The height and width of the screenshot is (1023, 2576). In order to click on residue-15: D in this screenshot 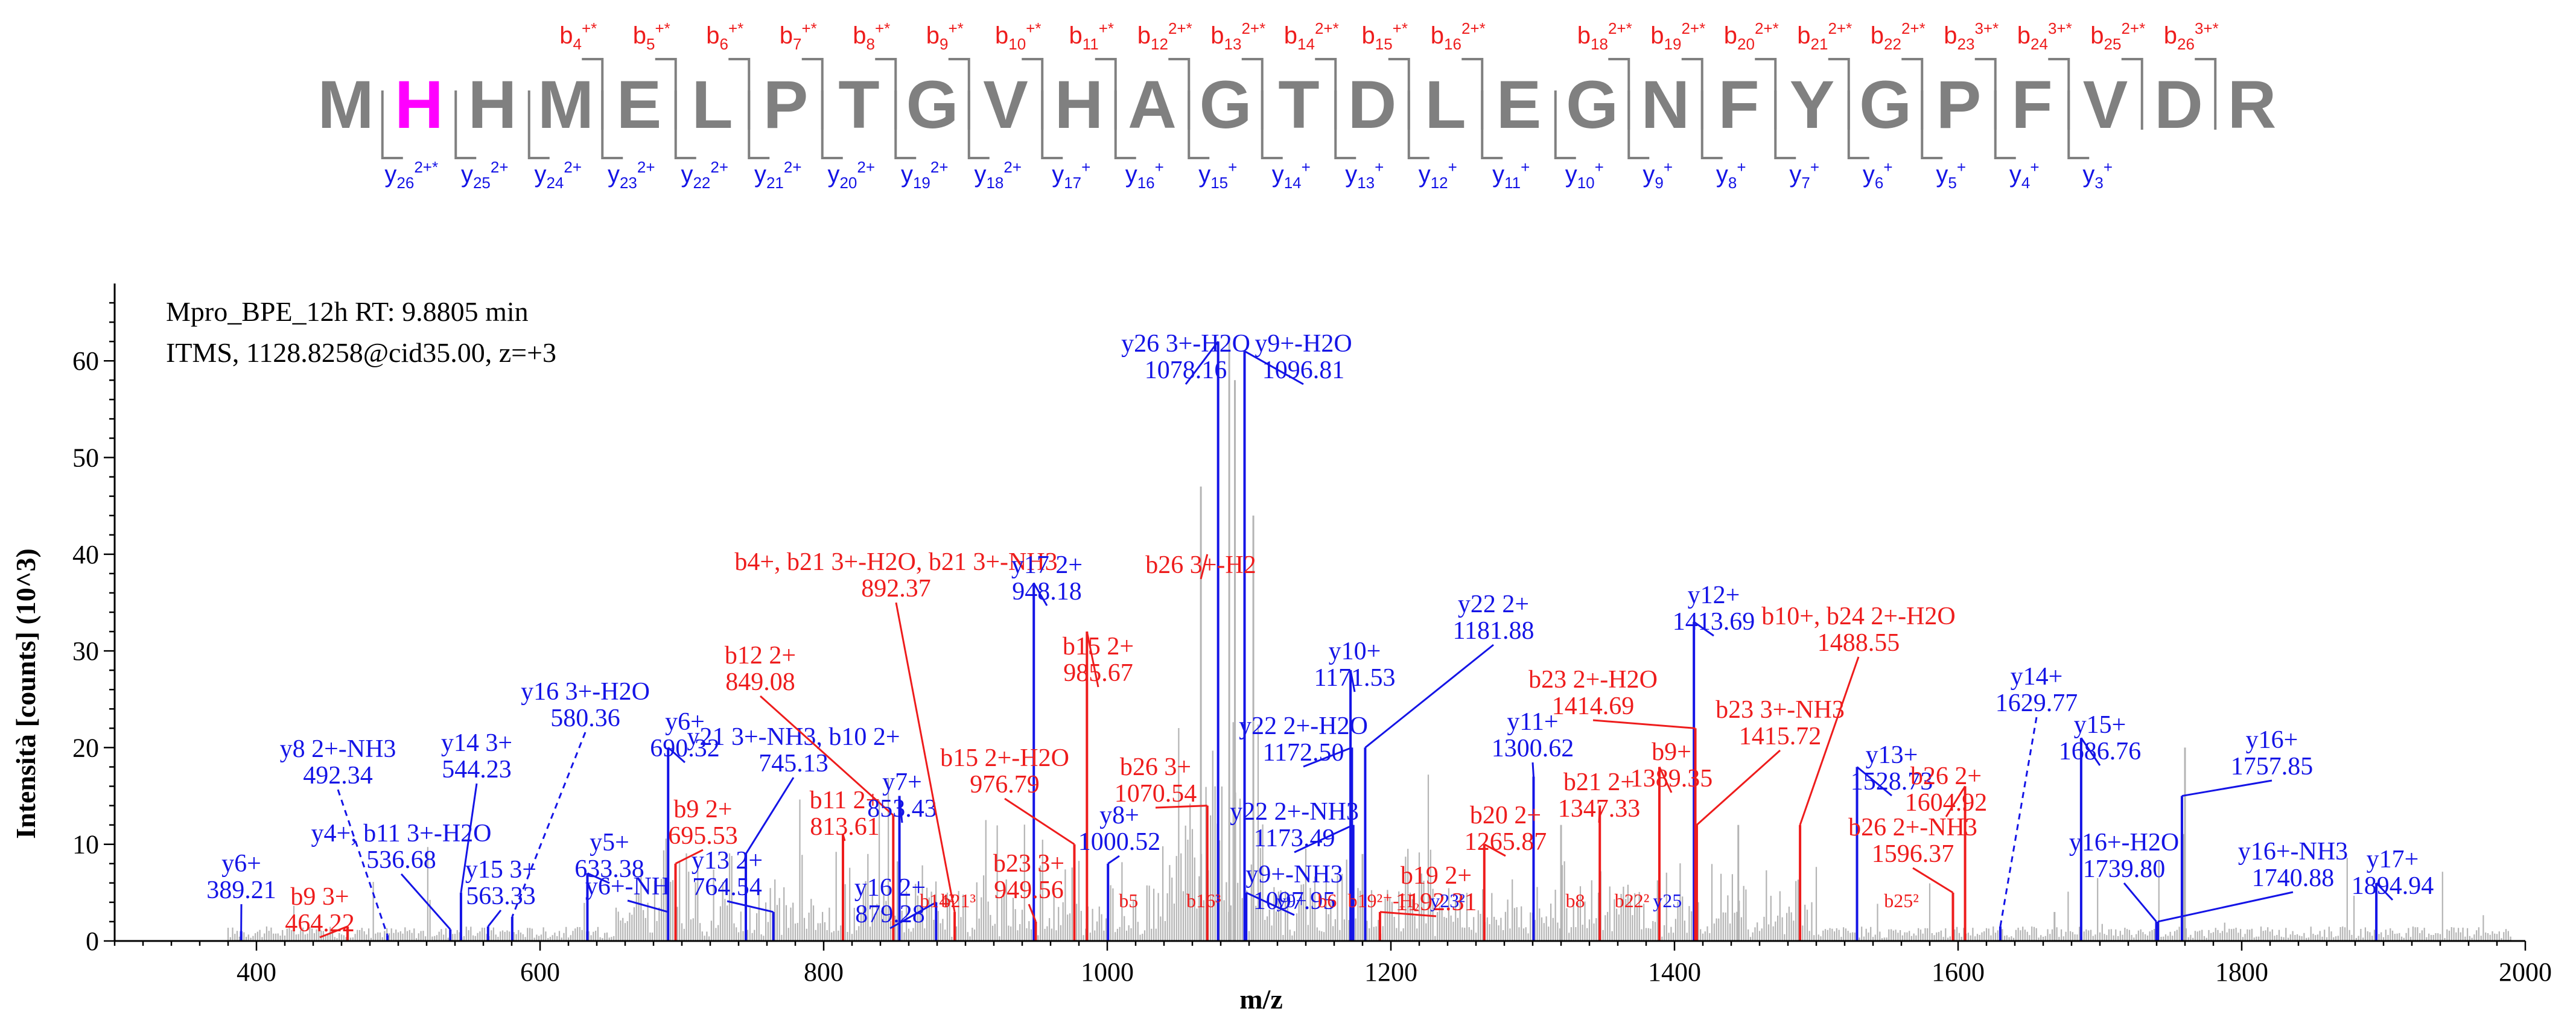, I will do `click(1372, 104)`.